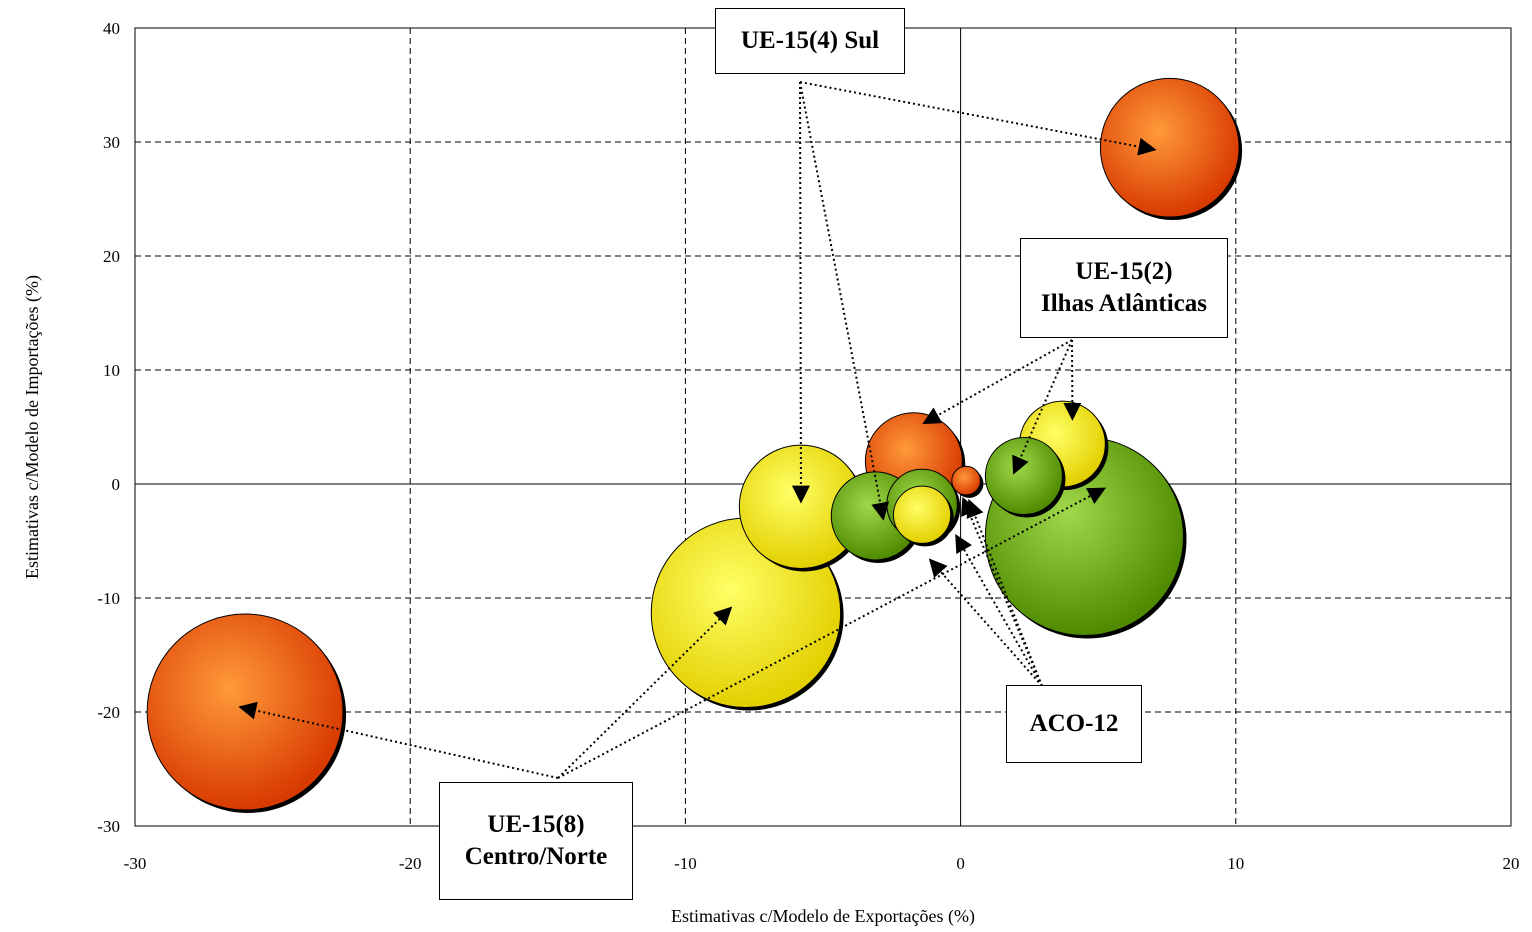  I want to click on x-tick-label: 10, so click(1235, 863).